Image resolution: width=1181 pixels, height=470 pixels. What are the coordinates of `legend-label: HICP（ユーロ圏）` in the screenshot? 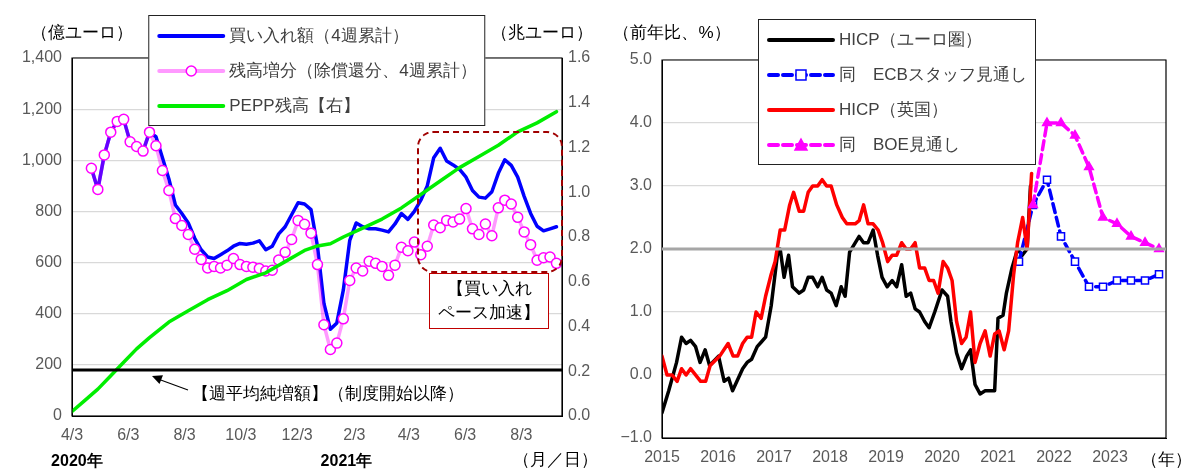 It's located at (910, 40).